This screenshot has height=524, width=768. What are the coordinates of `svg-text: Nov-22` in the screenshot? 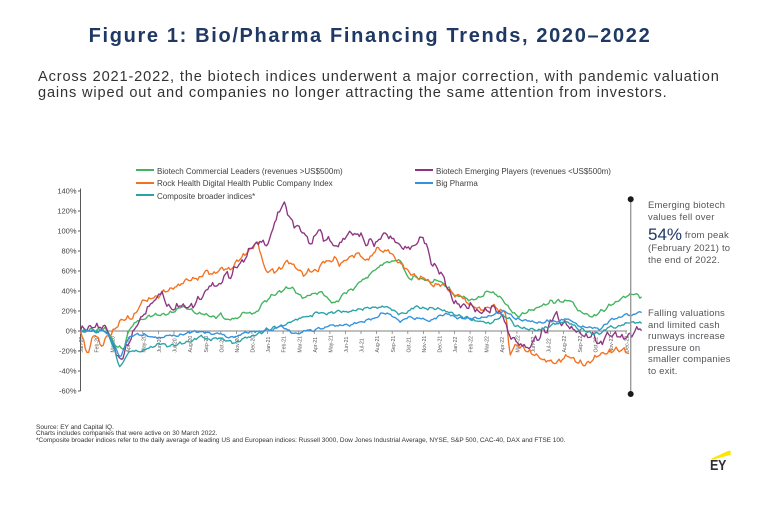 It's located at (612, 344).